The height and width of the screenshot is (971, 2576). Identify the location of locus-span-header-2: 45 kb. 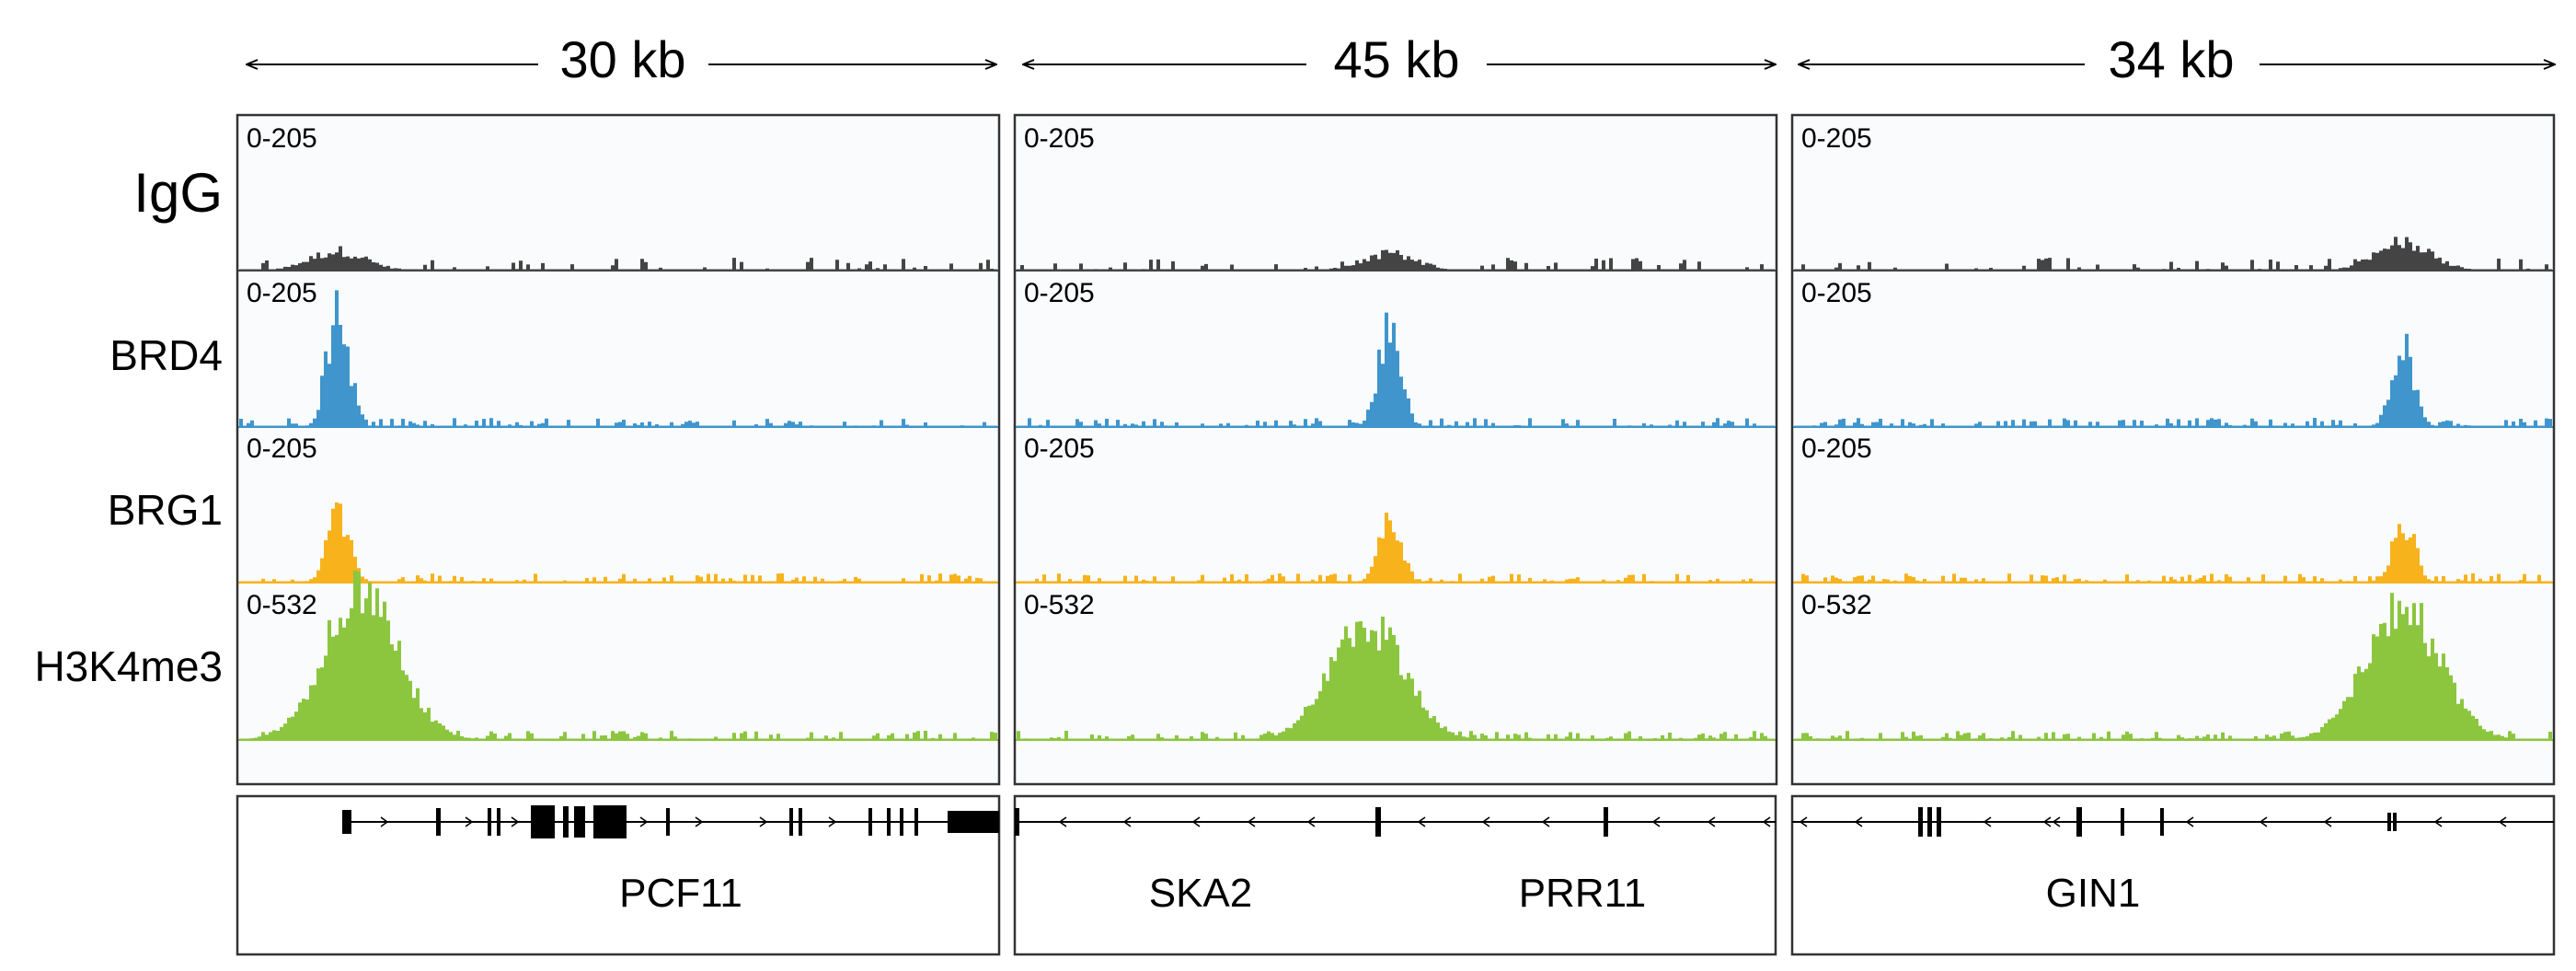
(1399, 59).